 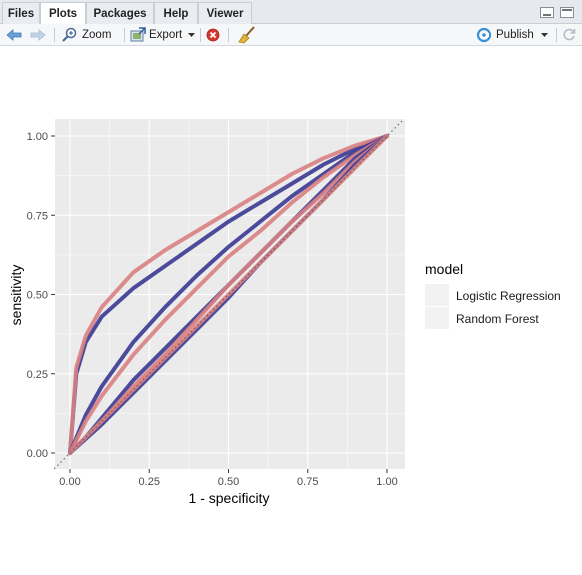 I want to click on tab-packages: Packages, so click(x=120, y=13).